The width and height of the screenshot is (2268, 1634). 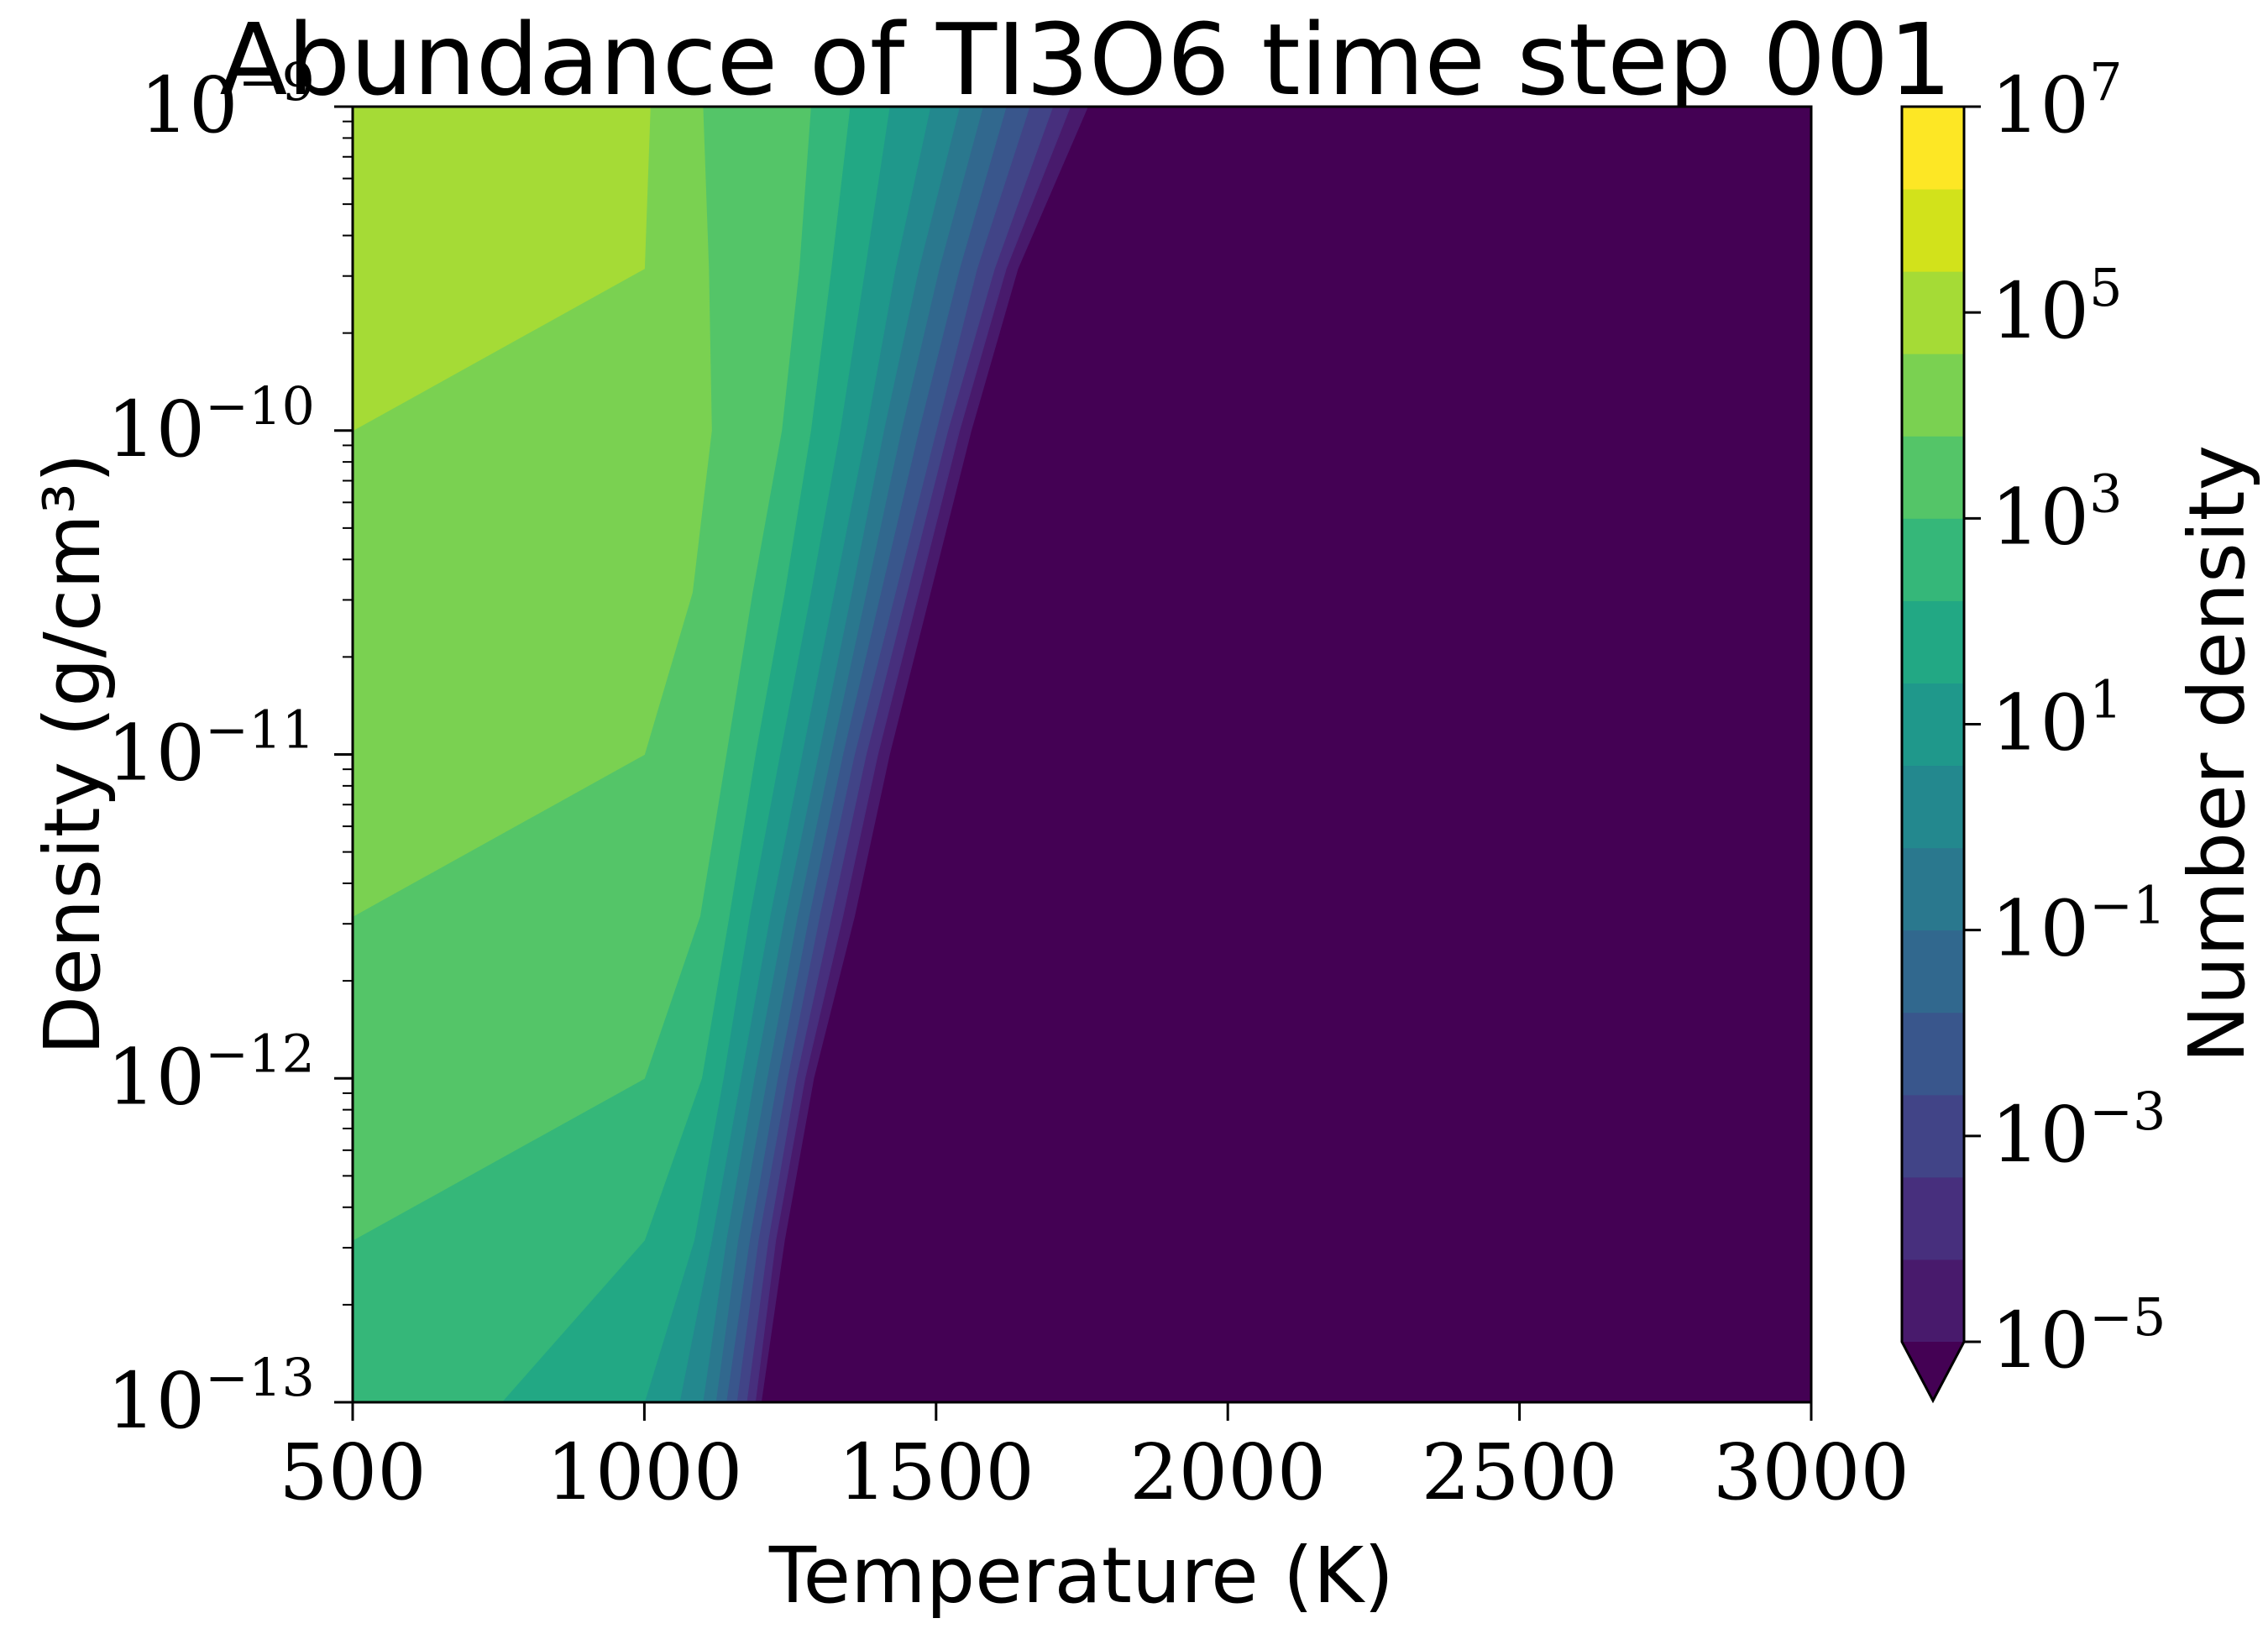 I want to click on colorbar-tick-label: 10⁻¹, so click(x=2078, y=924).